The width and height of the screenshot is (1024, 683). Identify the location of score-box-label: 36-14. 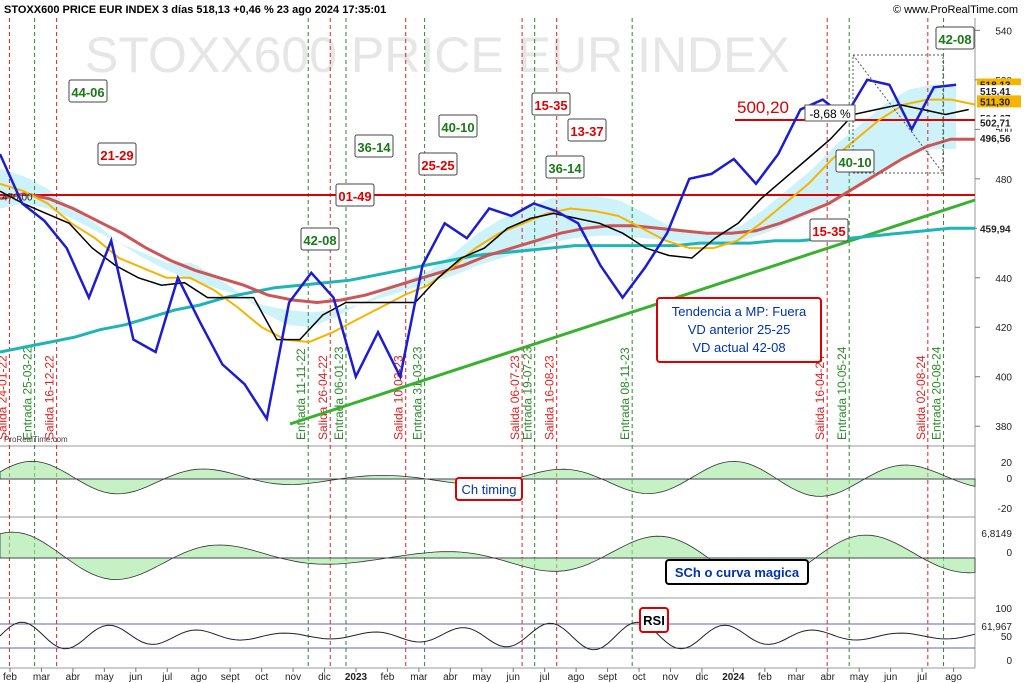
(565, 168).